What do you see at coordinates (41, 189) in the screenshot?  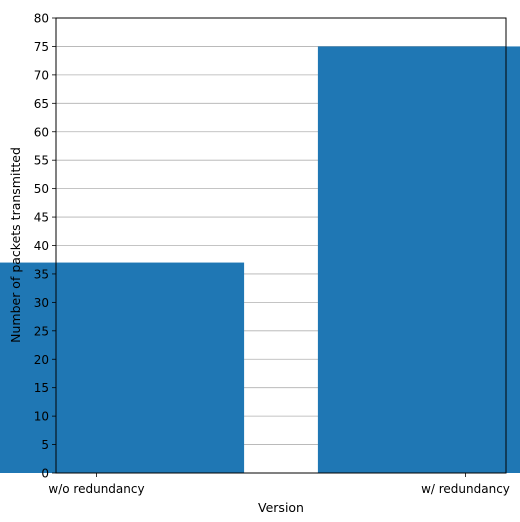 I see `y-tick-label: 50` at bounding box center [41, 189].